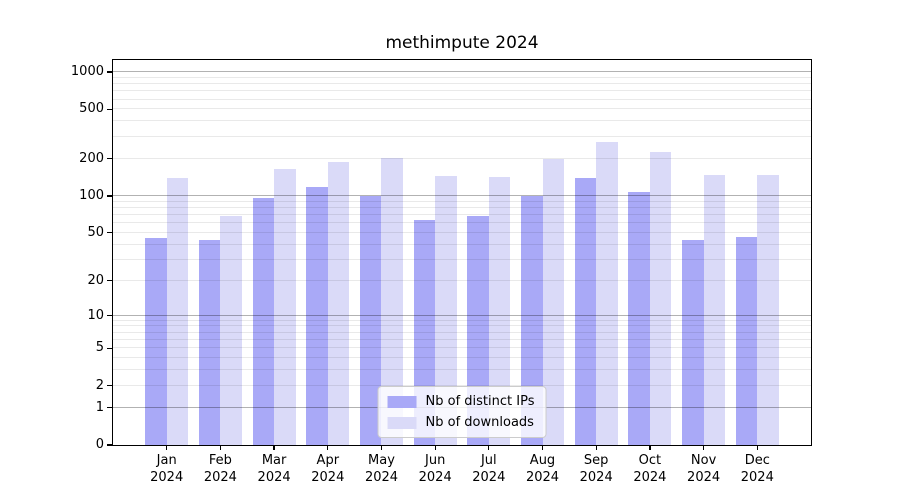 This screenshot has height=500, width=900. Describe the element at coordinates (650, 469) in the screenshot. I see `x-tick-label-oct: Oct 2024` at that location.